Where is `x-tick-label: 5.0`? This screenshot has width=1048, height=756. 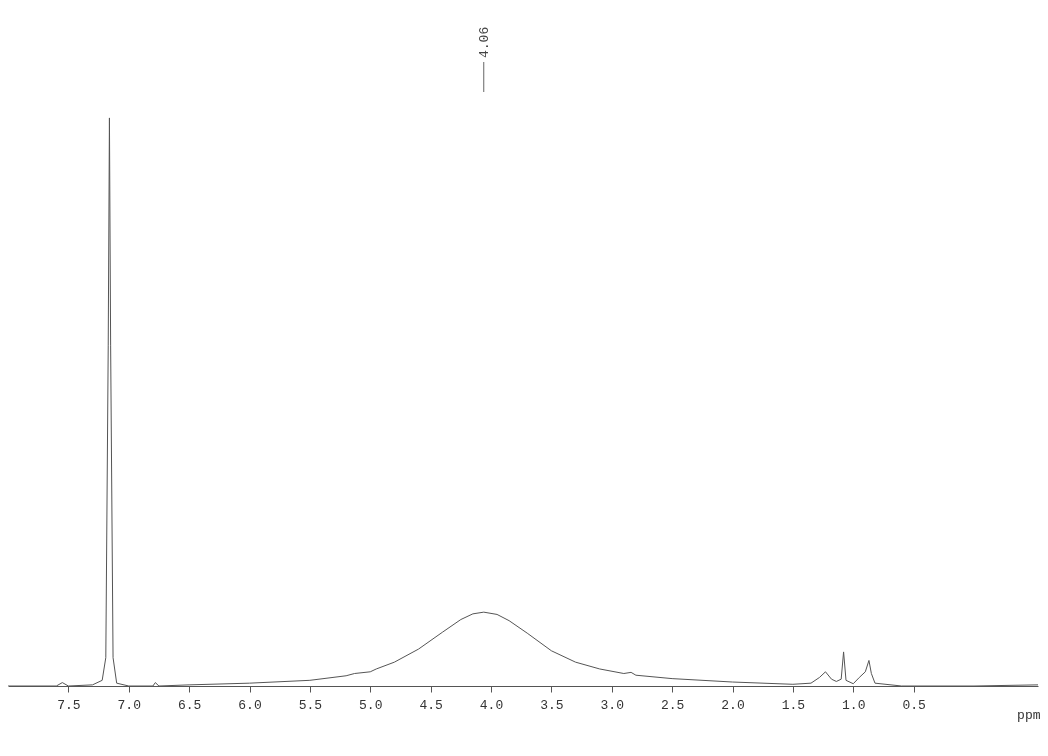
x-tick-label: 5.0 is located at coordinates (371, 705).